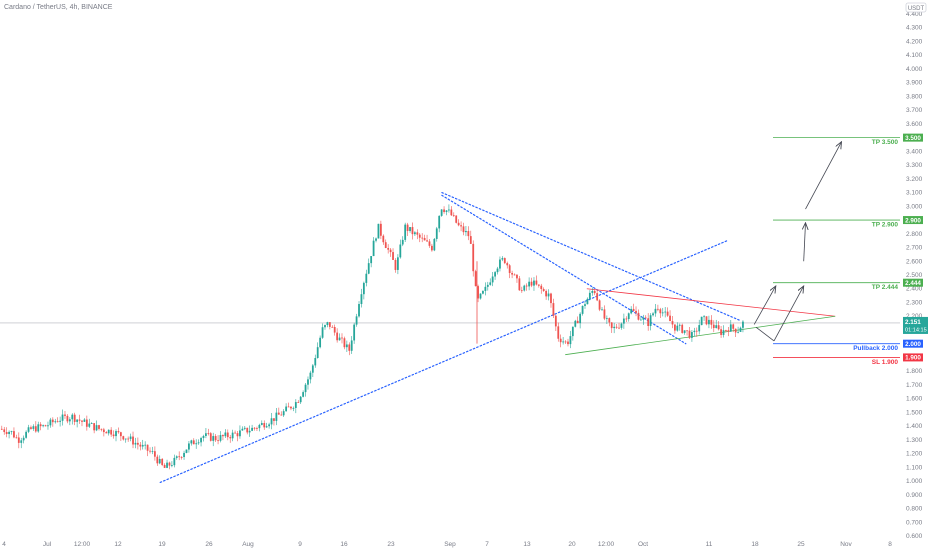  What do you see at coordinates (914, 41) in the screenshot?
I see `y-tick-label: 4.200` at bounding box center [914, 41].